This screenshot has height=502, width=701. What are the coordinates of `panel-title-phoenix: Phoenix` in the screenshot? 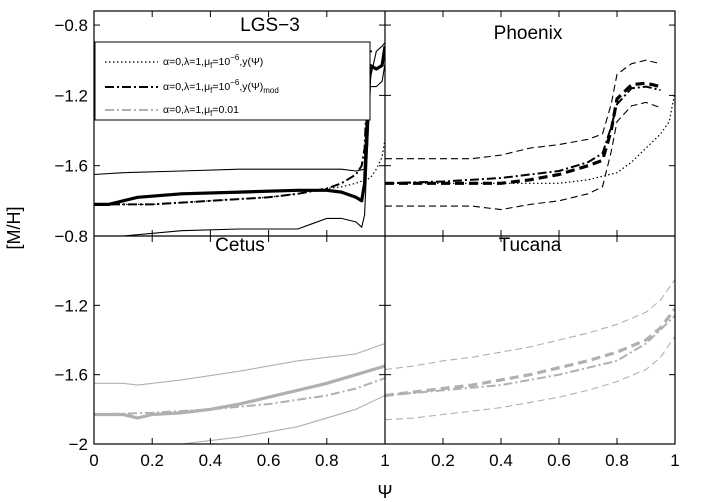 It's located at (528, 33).